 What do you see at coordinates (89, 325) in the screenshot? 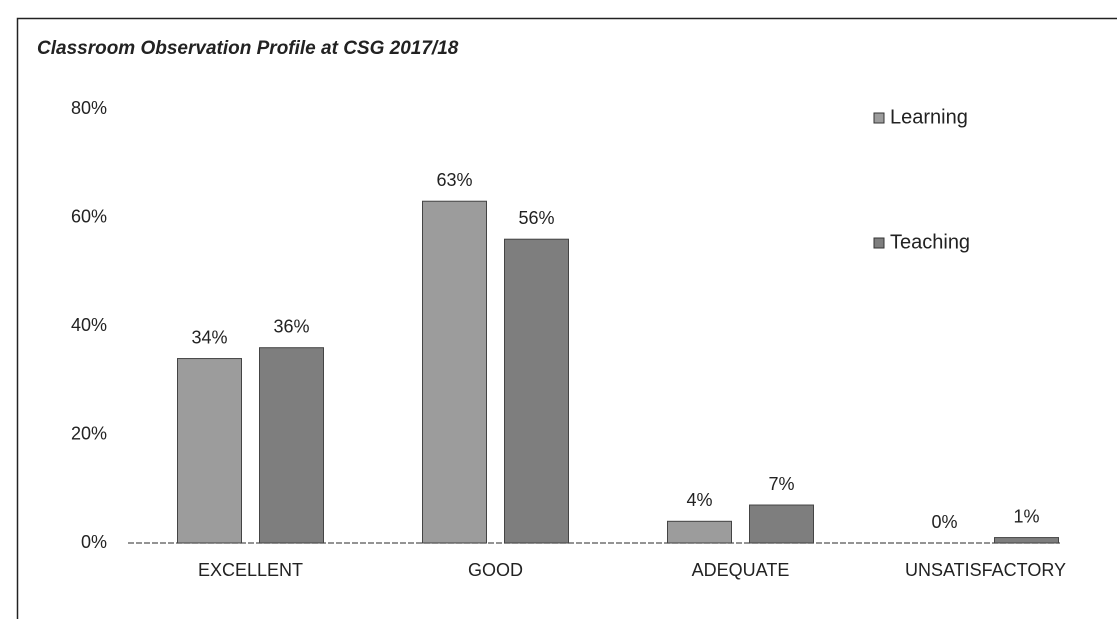
I see `y-tick-label: 40%` at bounding box center [89, 325].